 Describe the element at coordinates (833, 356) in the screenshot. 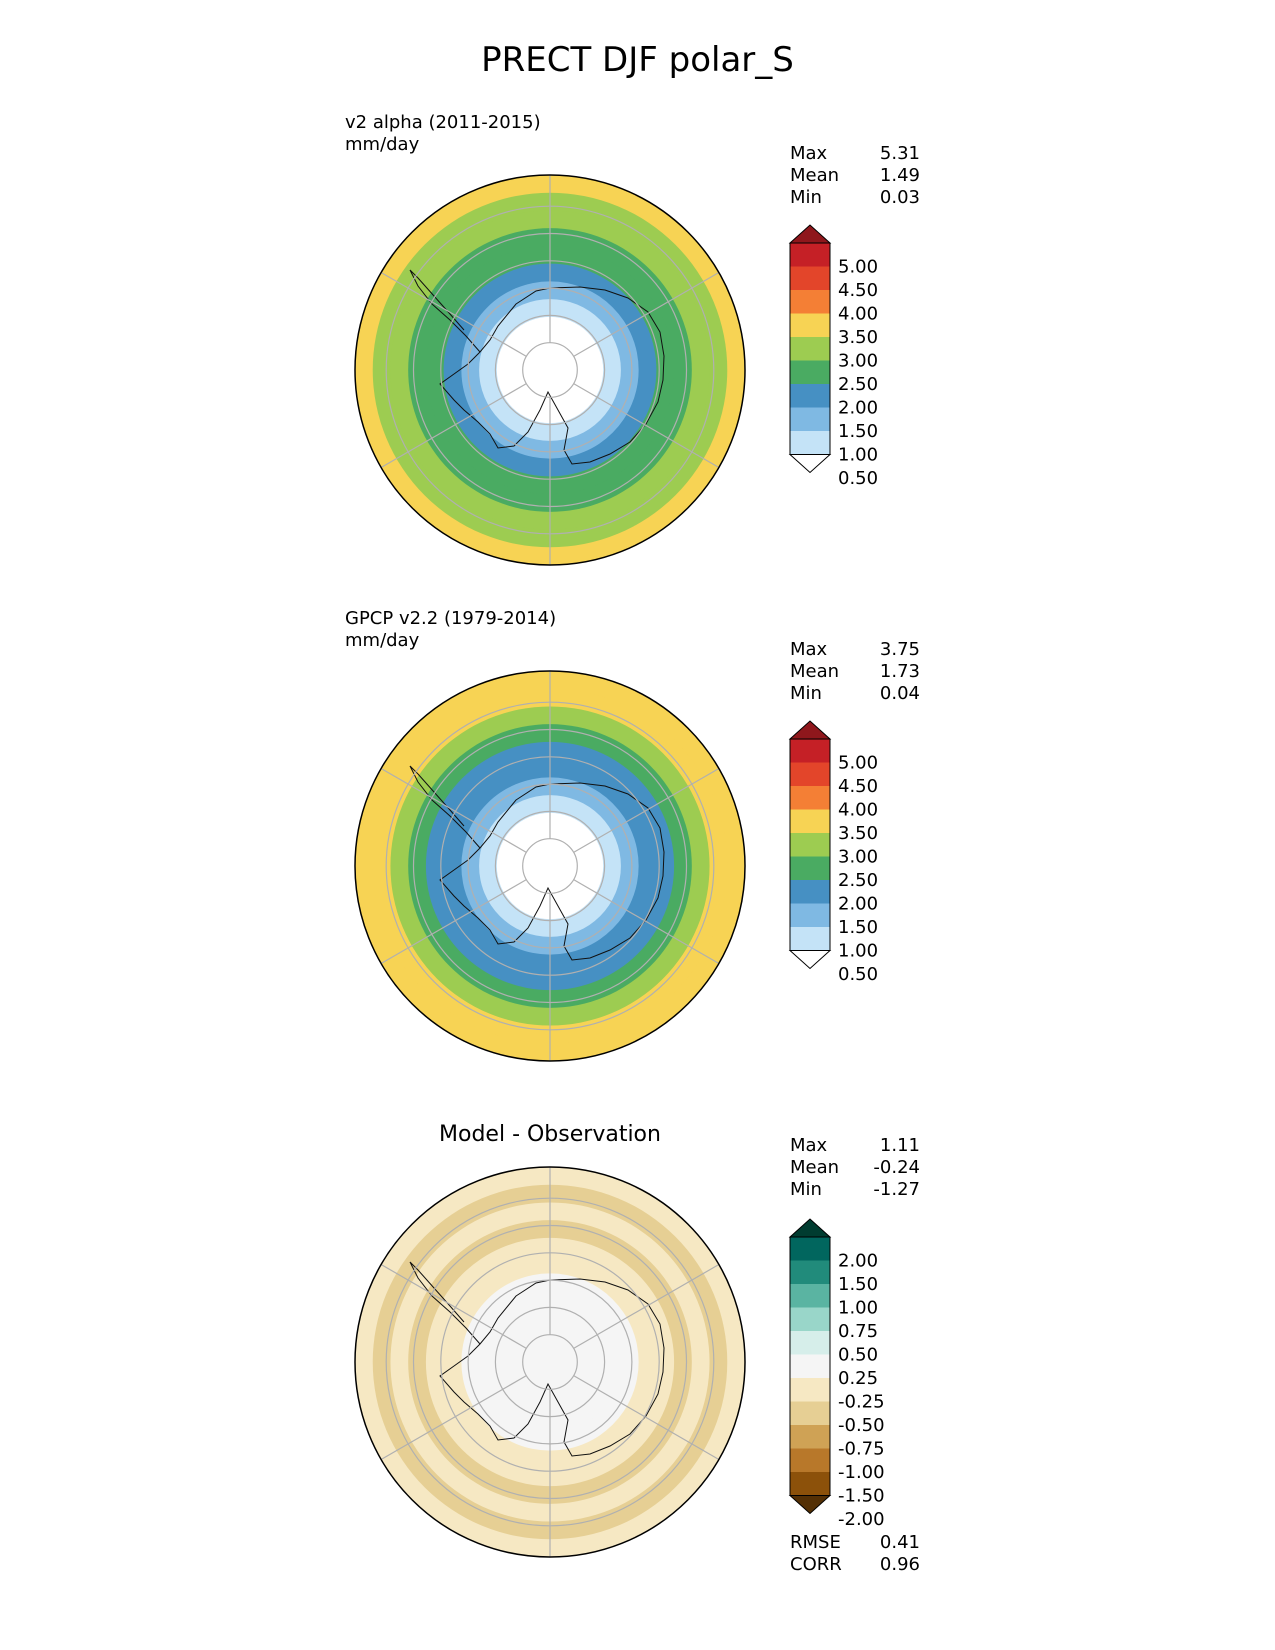

I see `colorbar: 0.501.00 1.502.00 2.503.00 3.504.00 4.505.00` at that location.